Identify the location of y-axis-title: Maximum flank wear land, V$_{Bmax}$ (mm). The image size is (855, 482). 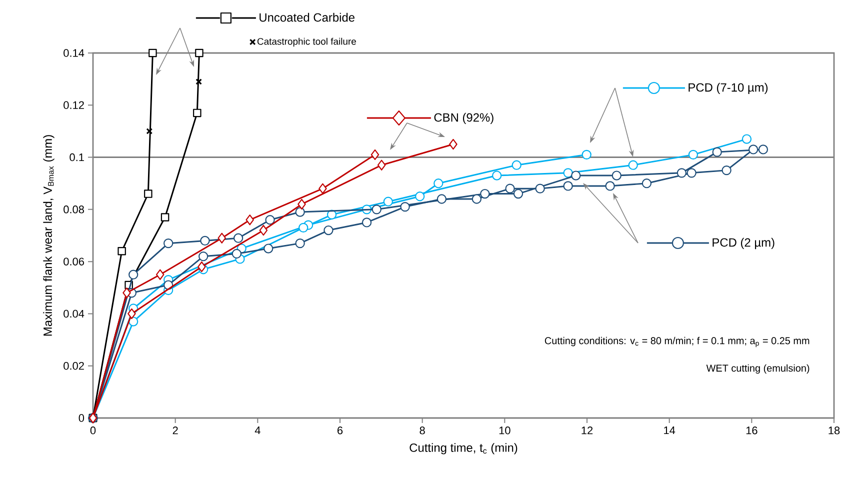
(48, 235).